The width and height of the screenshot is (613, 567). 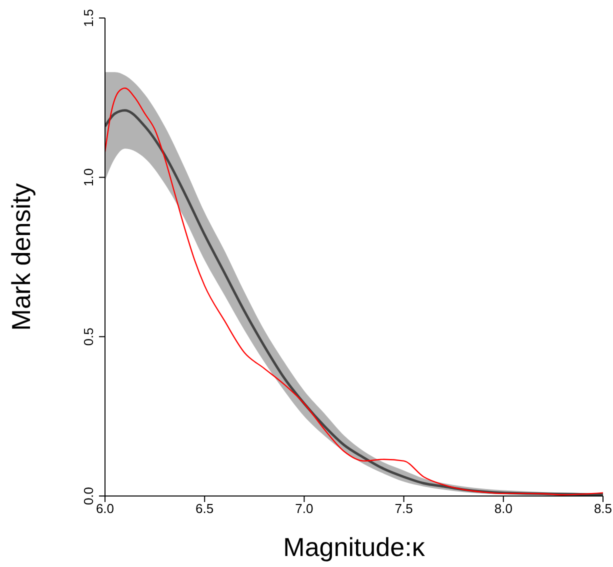 What do you see at coordinates (603, 508) in the screenshot?
I see `x-tick-label: 8.5` at bounding box center [603, 508].